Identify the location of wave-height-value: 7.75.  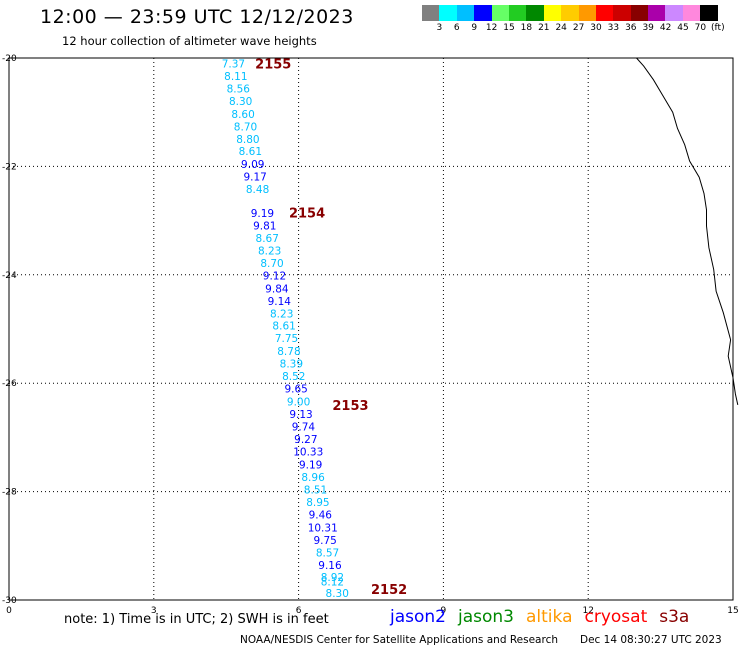
(286, 339).